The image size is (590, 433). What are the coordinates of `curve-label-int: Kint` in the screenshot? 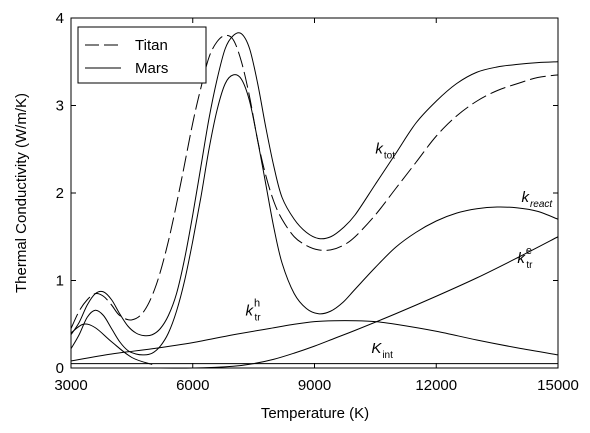 It's located at (382, 350).